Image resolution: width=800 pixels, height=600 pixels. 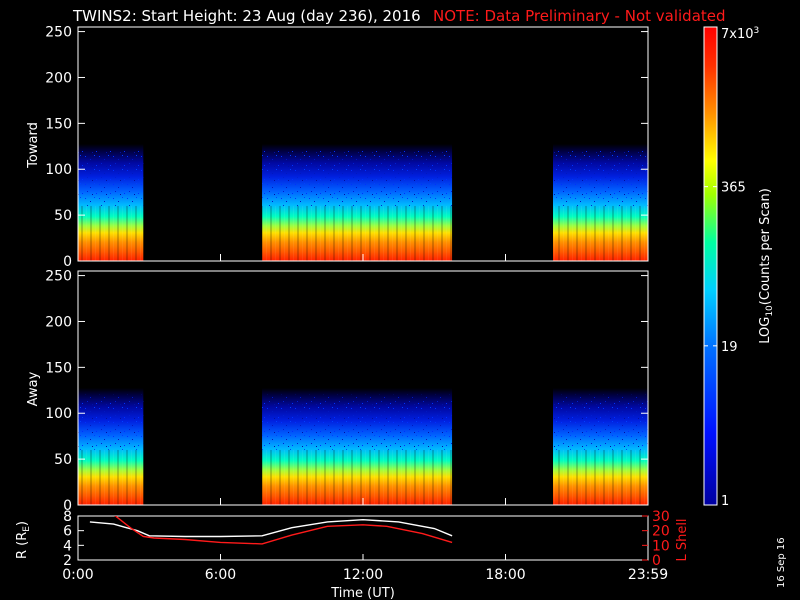 I want to click on r-tick-label: 8, so click(x=67, y=517).